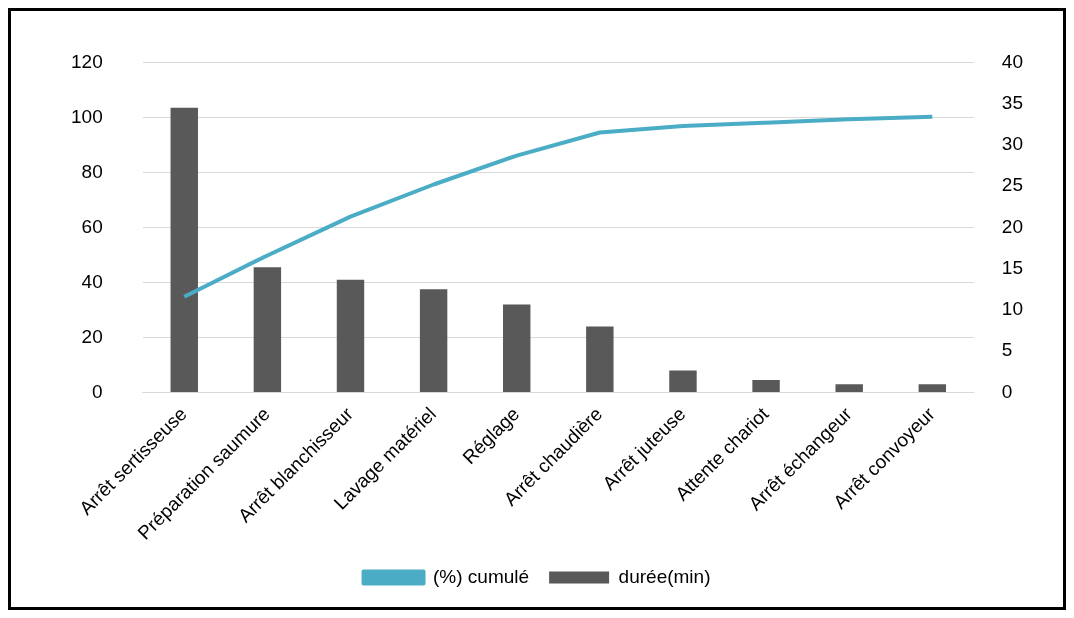 The width and height of the screenshot is (1074, 618). I want to click on y2-tick-label: 0, so click(1007, 391).